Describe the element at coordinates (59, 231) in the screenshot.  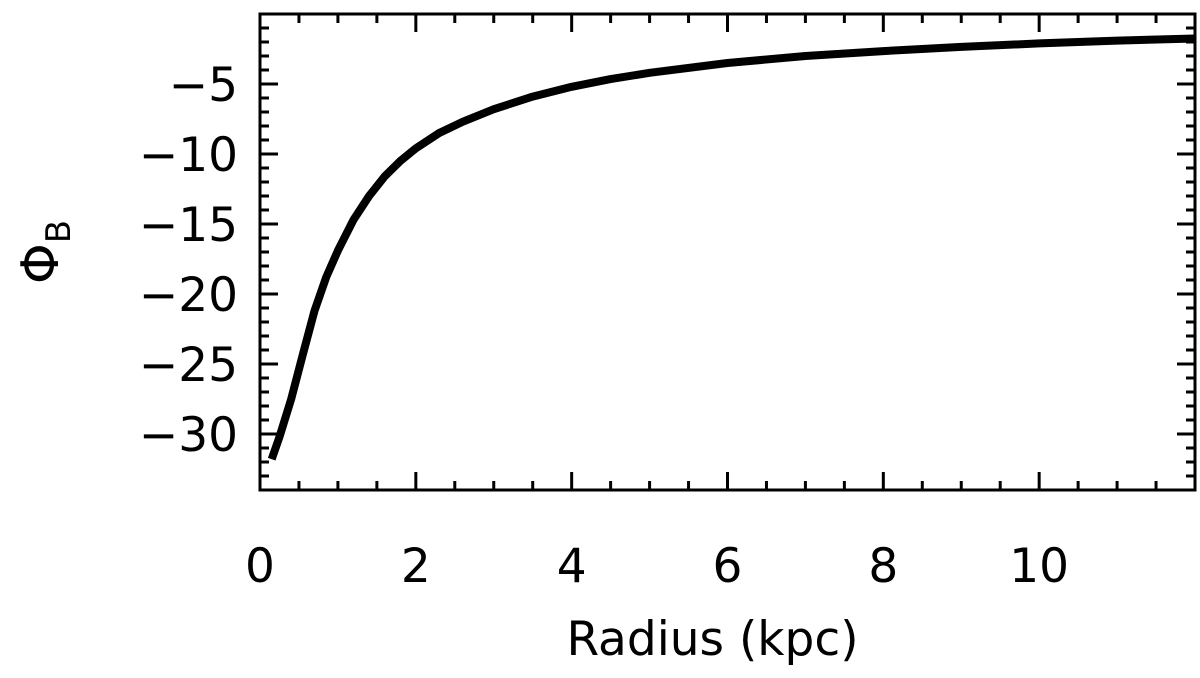
I see `y-axis-title-subscript: B` at that location.